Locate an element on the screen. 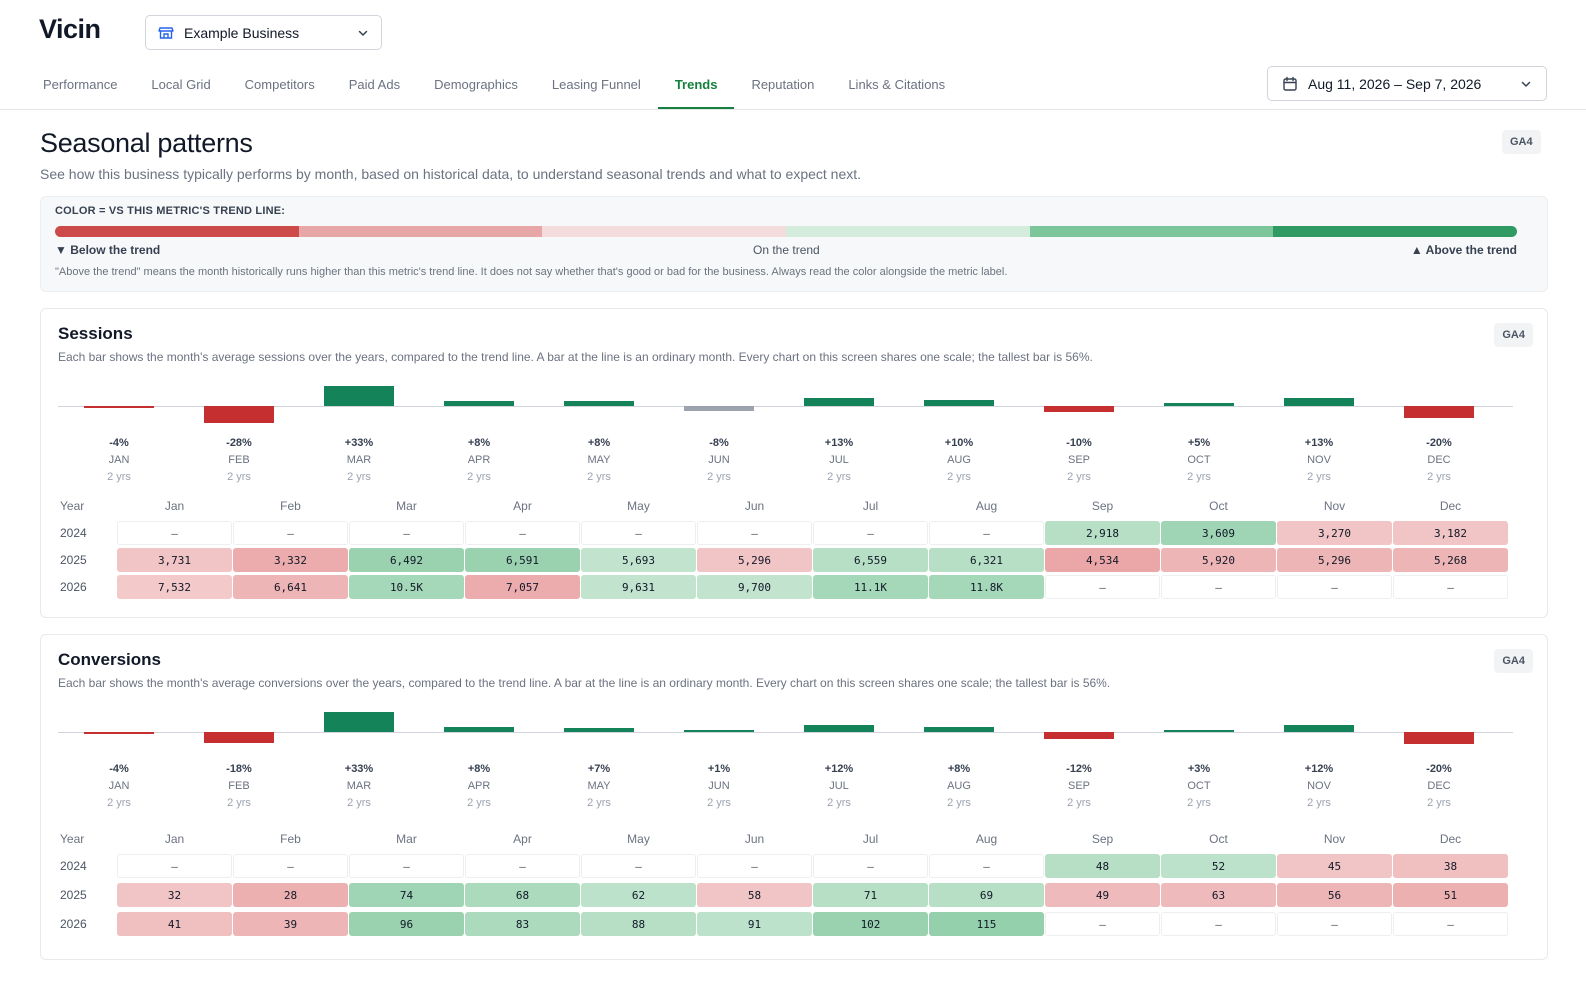 This screenshot has height=992, width=1586. grid-cell: 49 is located at coordinates (1102, 895).